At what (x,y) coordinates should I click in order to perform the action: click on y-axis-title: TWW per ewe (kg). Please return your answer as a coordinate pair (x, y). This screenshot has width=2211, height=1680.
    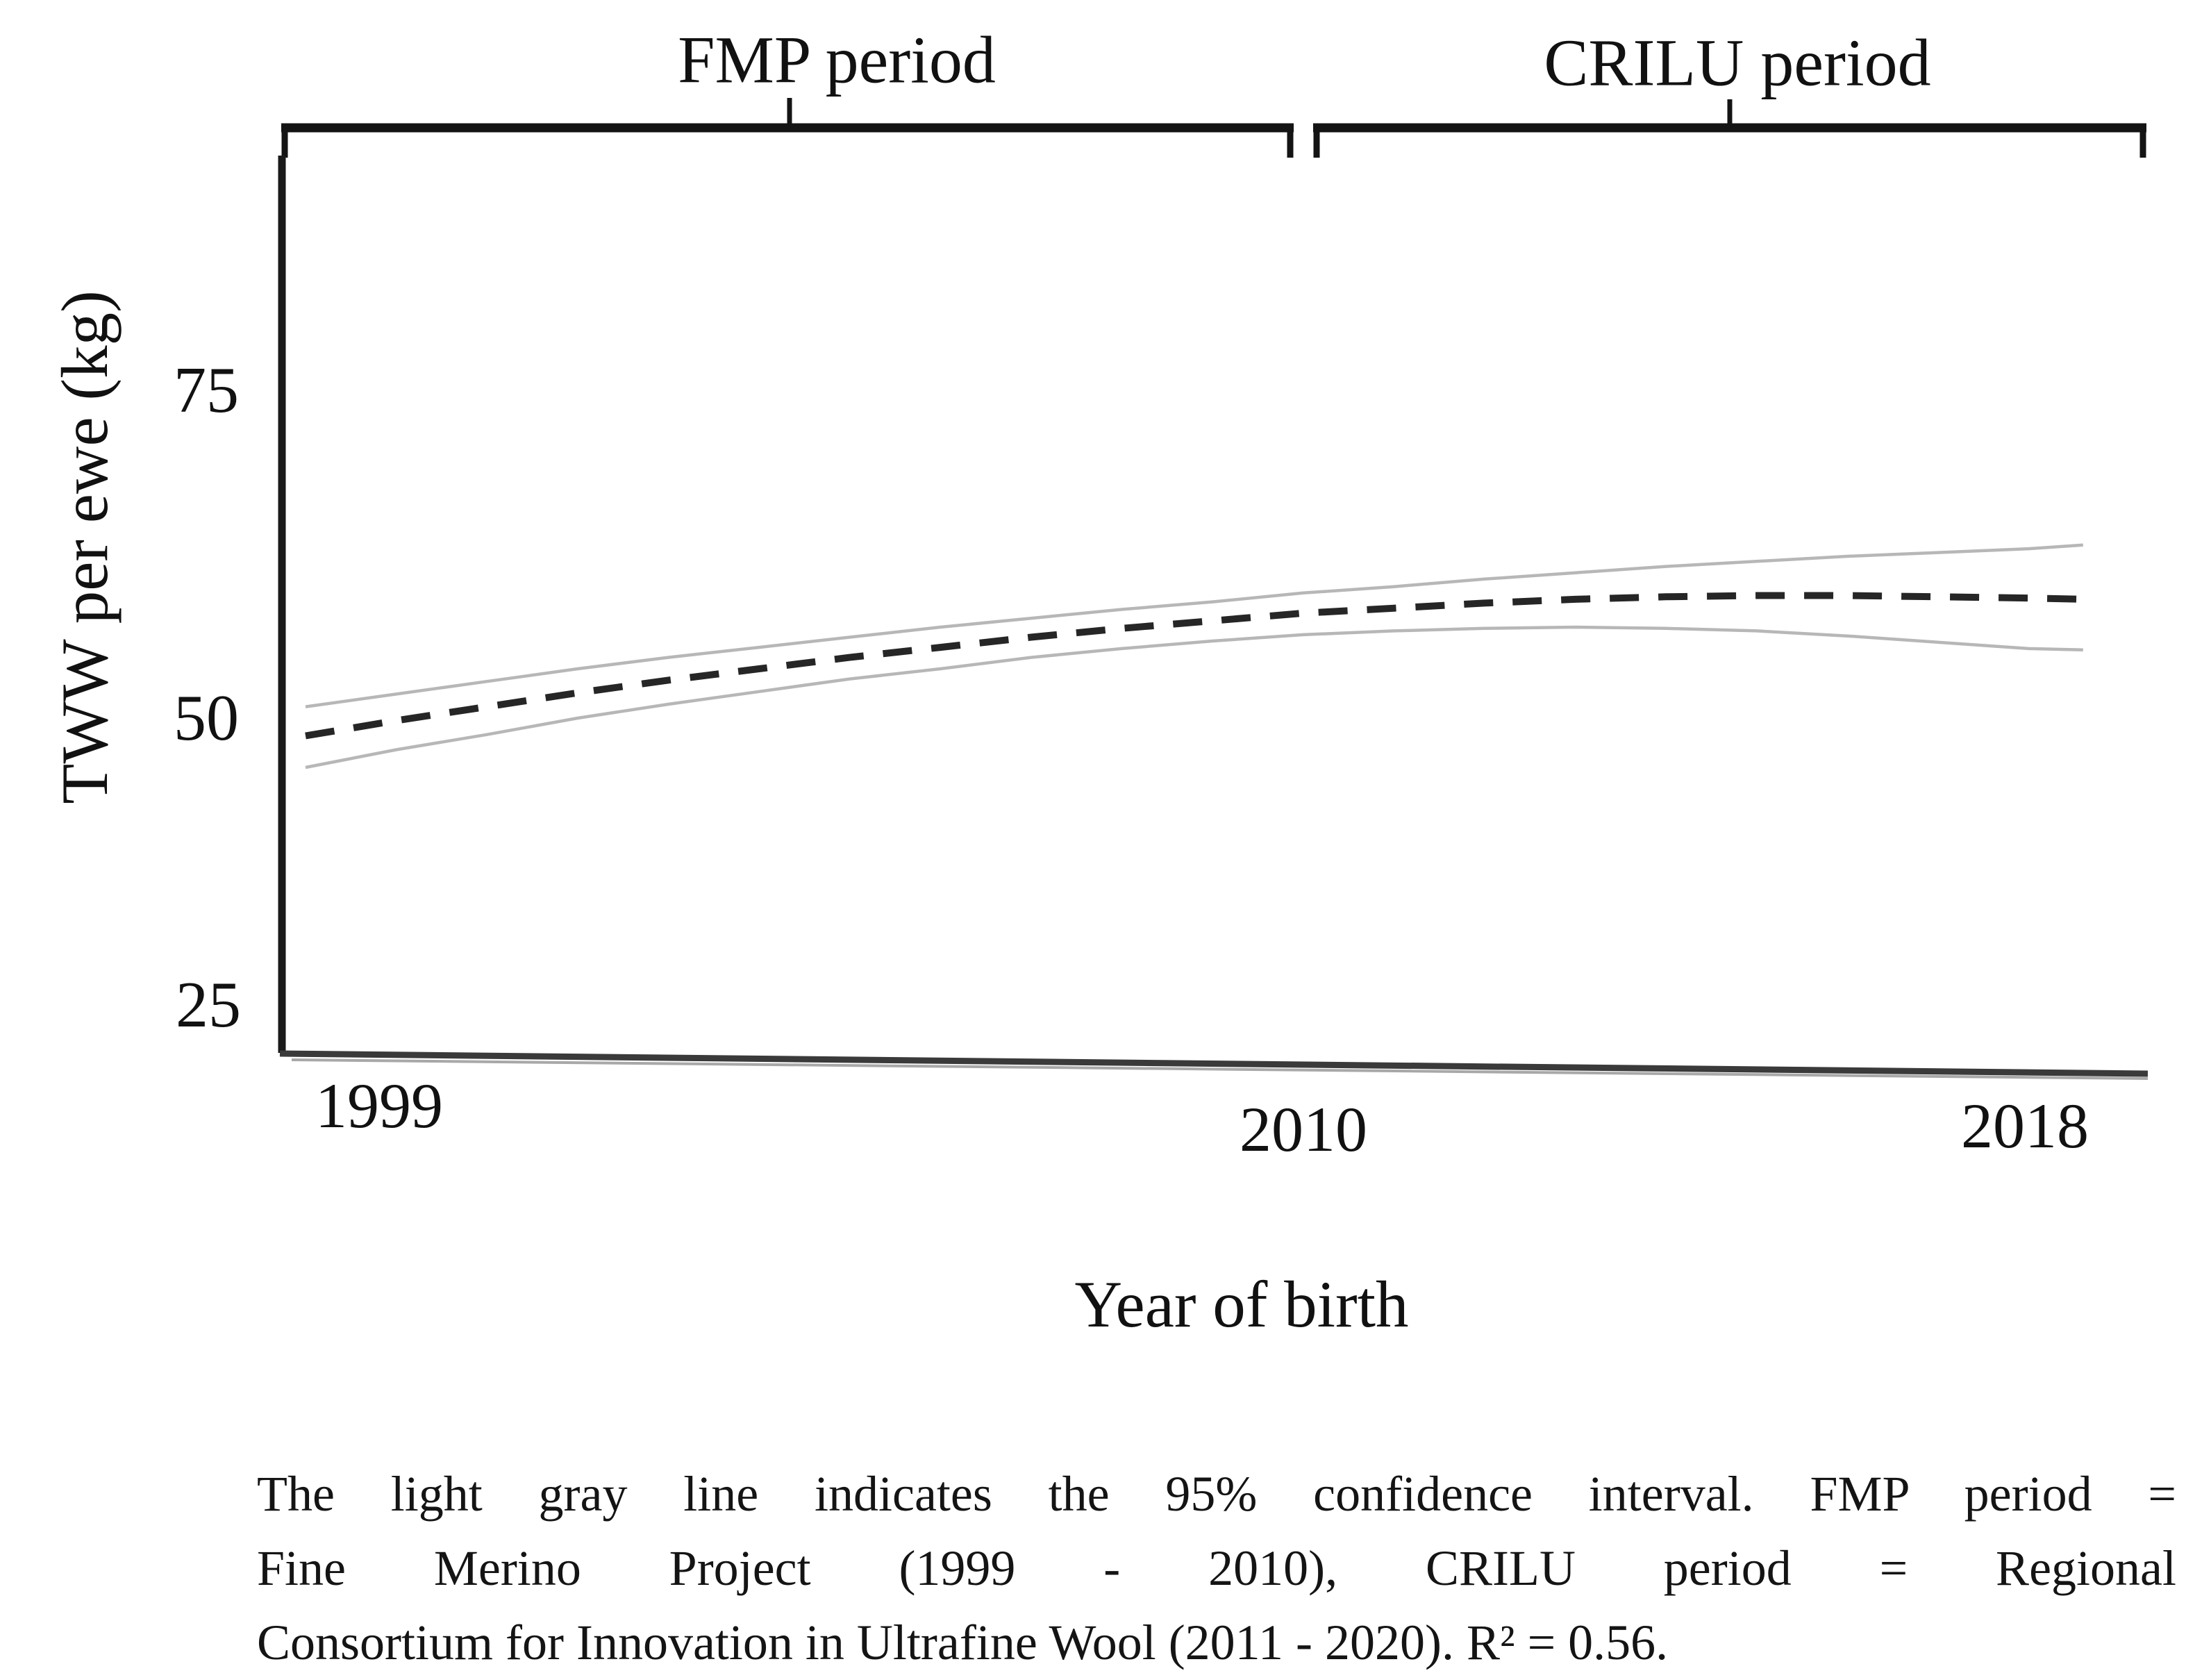
    Looking at the image, I should click on (85, 547).